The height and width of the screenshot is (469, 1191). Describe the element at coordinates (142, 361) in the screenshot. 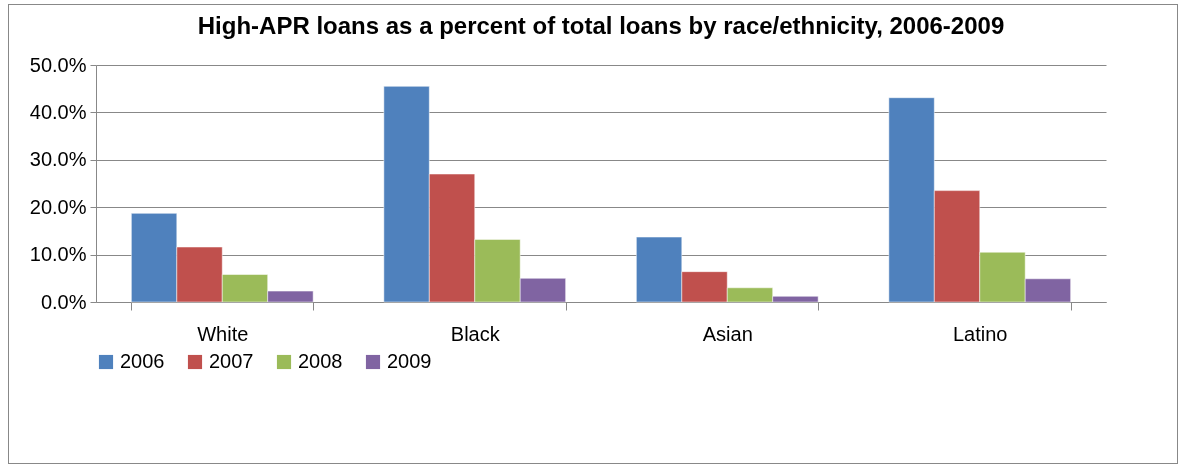

I see `legend-label: 2006` at that location.